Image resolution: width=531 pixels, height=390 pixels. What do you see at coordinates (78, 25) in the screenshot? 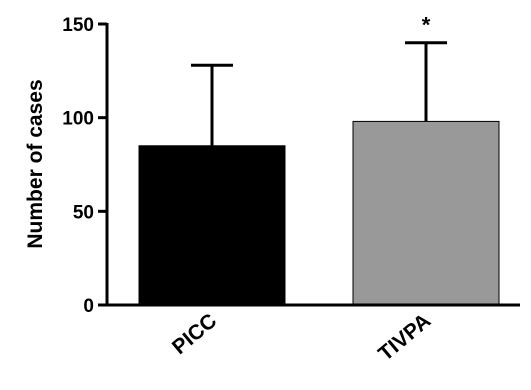
I see `y-tick-label: 150` at bounding box center [78, 25].